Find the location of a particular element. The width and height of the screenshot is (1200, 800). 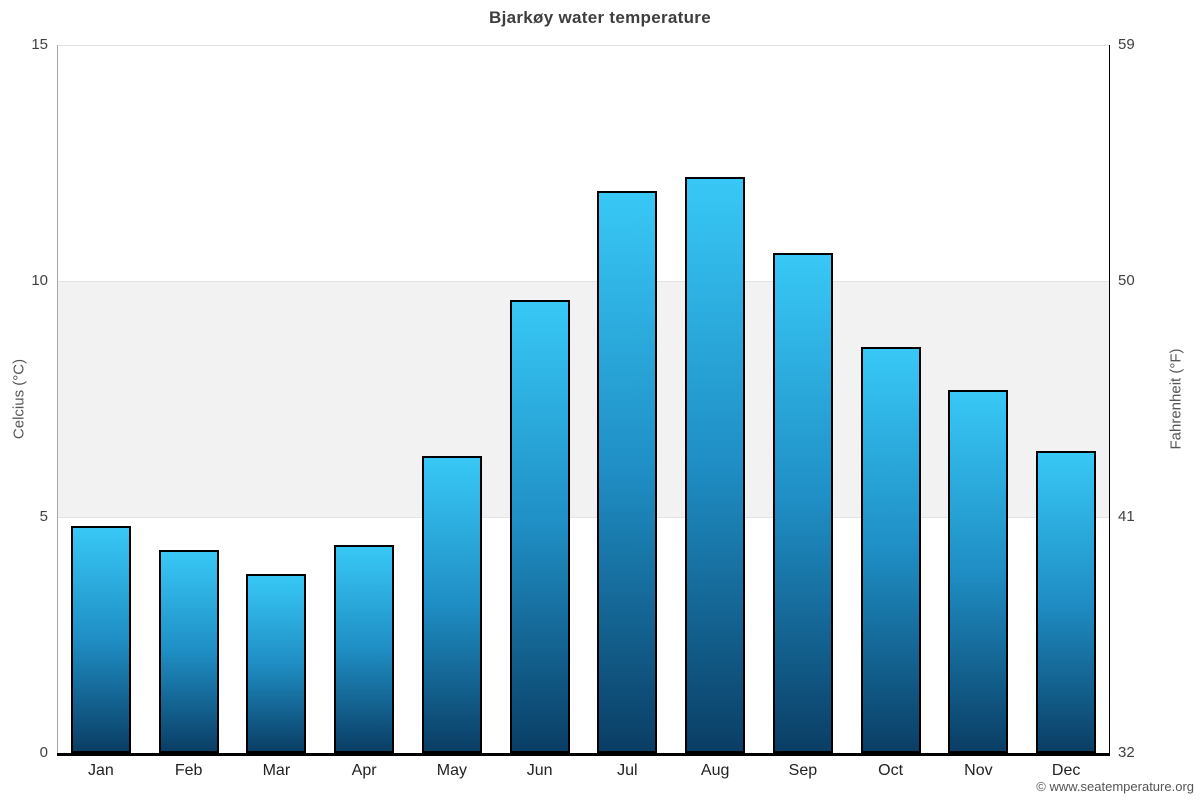

bar-oct is located at coordinates (890, 550).